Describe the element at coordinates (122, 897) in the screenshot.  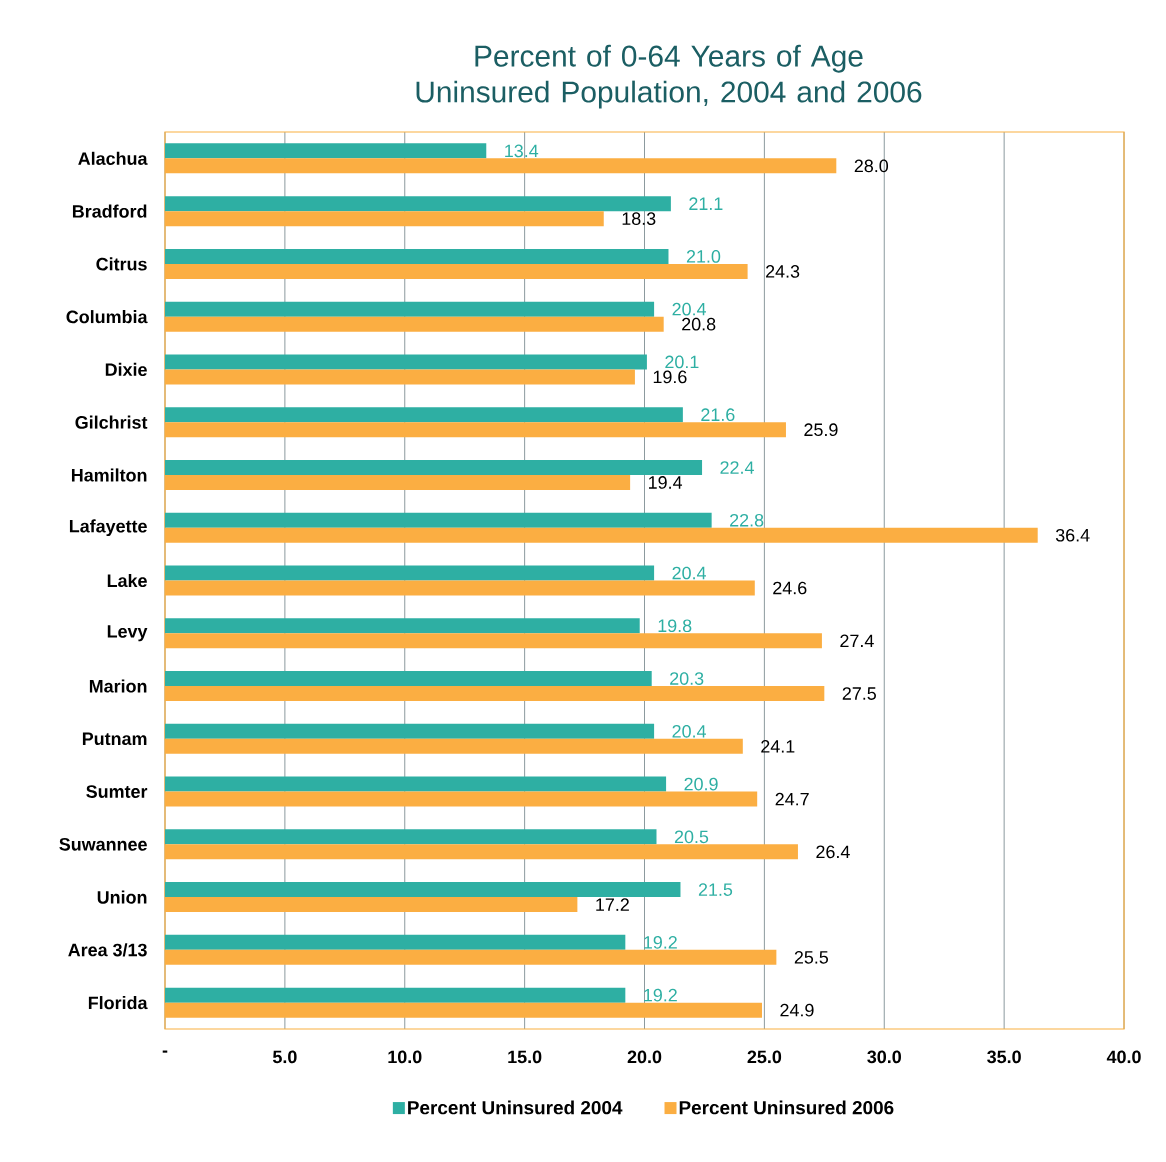
I see `y-tick-label: Union` at that location.